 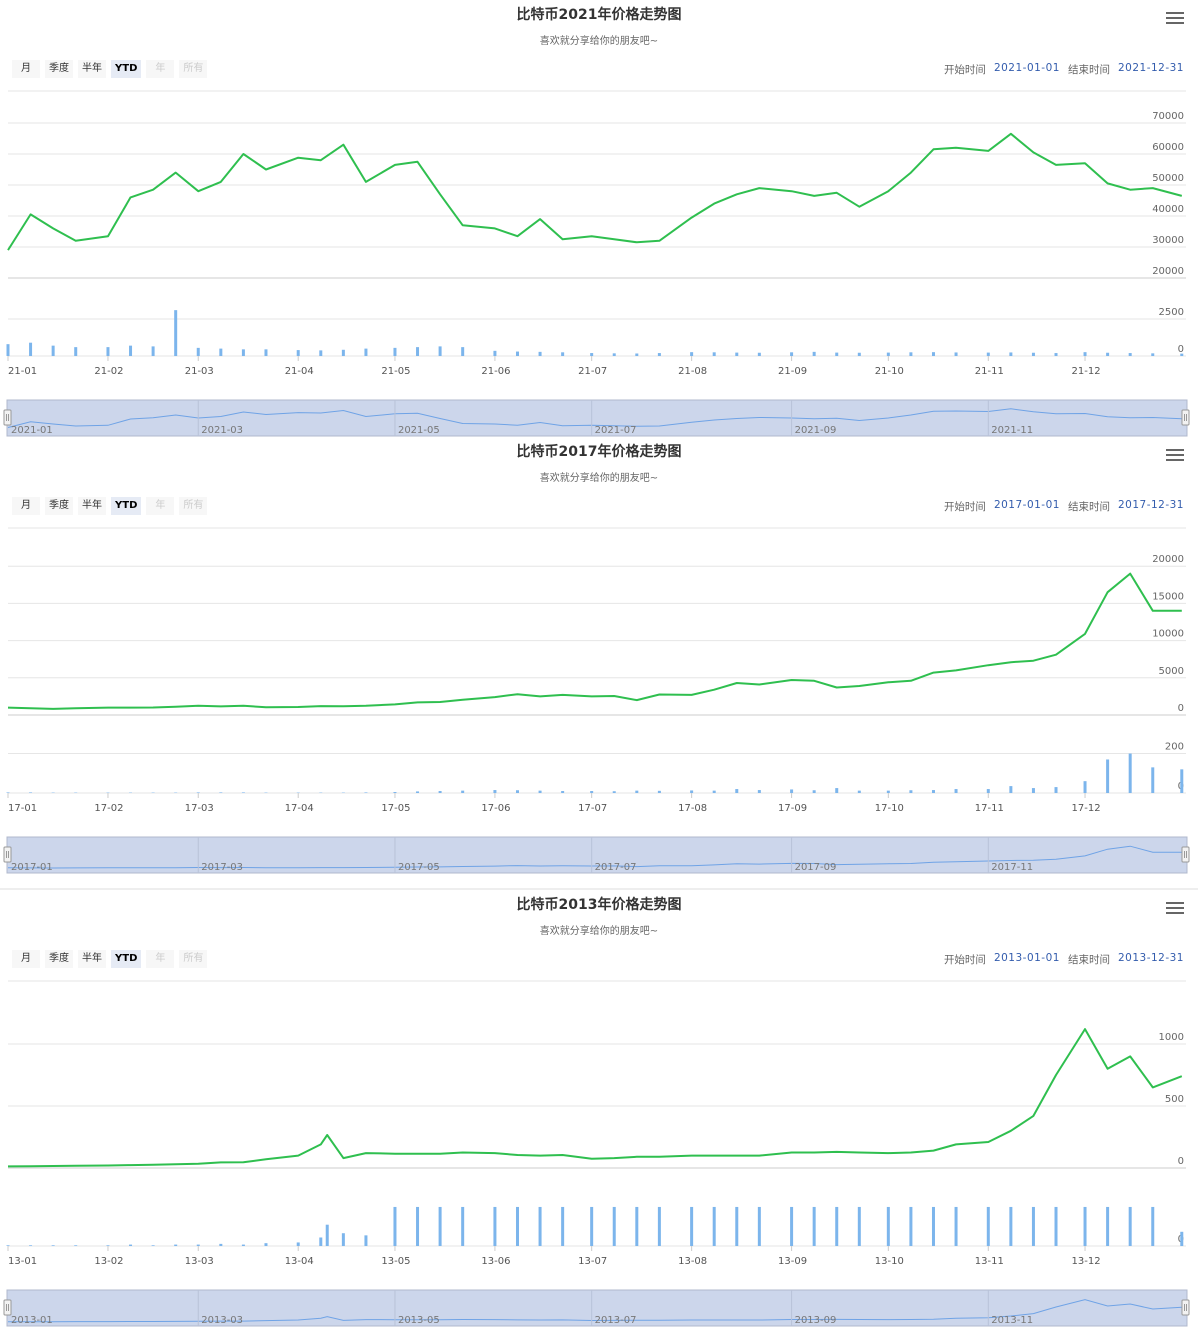 What do you see at coordinates (108, 1261) in the screenshot?
I see `x-tick-label: 13-02` at bounding box center [108, 1261].